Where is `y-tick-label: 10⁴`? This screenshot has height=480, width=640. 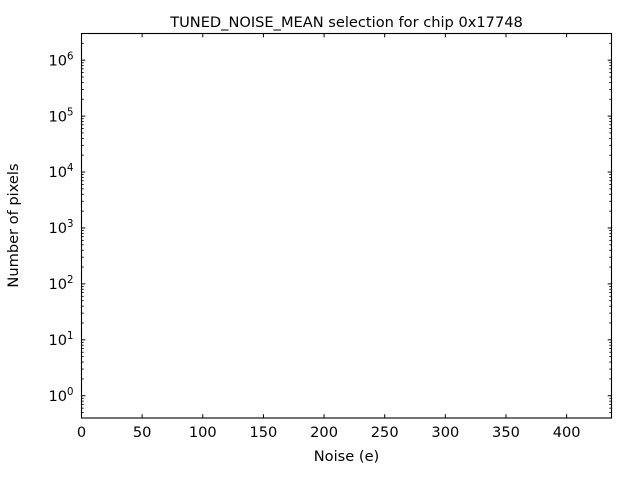 y-tick-label: 10⁴ is located at coordinates (60, 172).